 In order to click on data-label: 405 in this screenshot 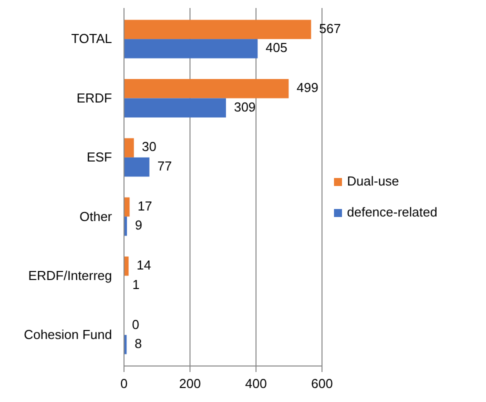, I will do `click(277, 48)`.